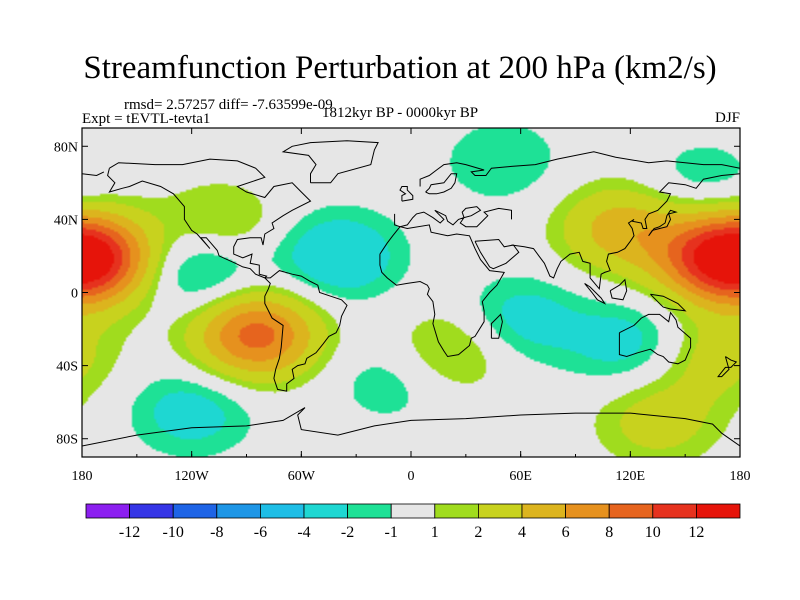 The width and height of the screenshot is (800, 600). What do you see at coordinates (618, 289) in the screenshot?
I see `coast-borneo` at bounding box center [618, 289].